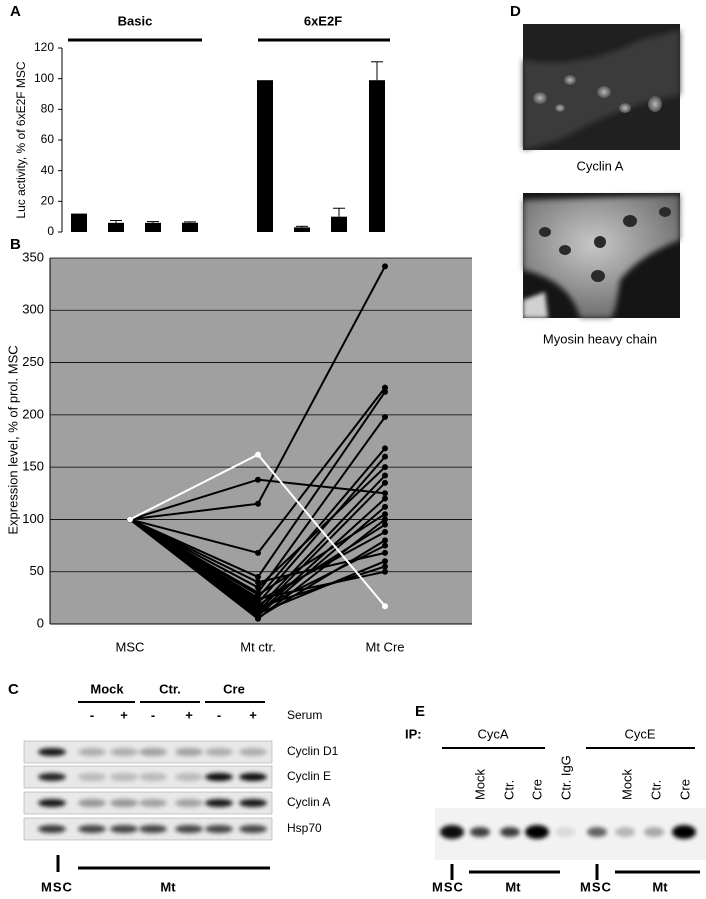 This screenshot has height=899, width=706. I want to click on y-tick-label: 40, so click(48, 170).